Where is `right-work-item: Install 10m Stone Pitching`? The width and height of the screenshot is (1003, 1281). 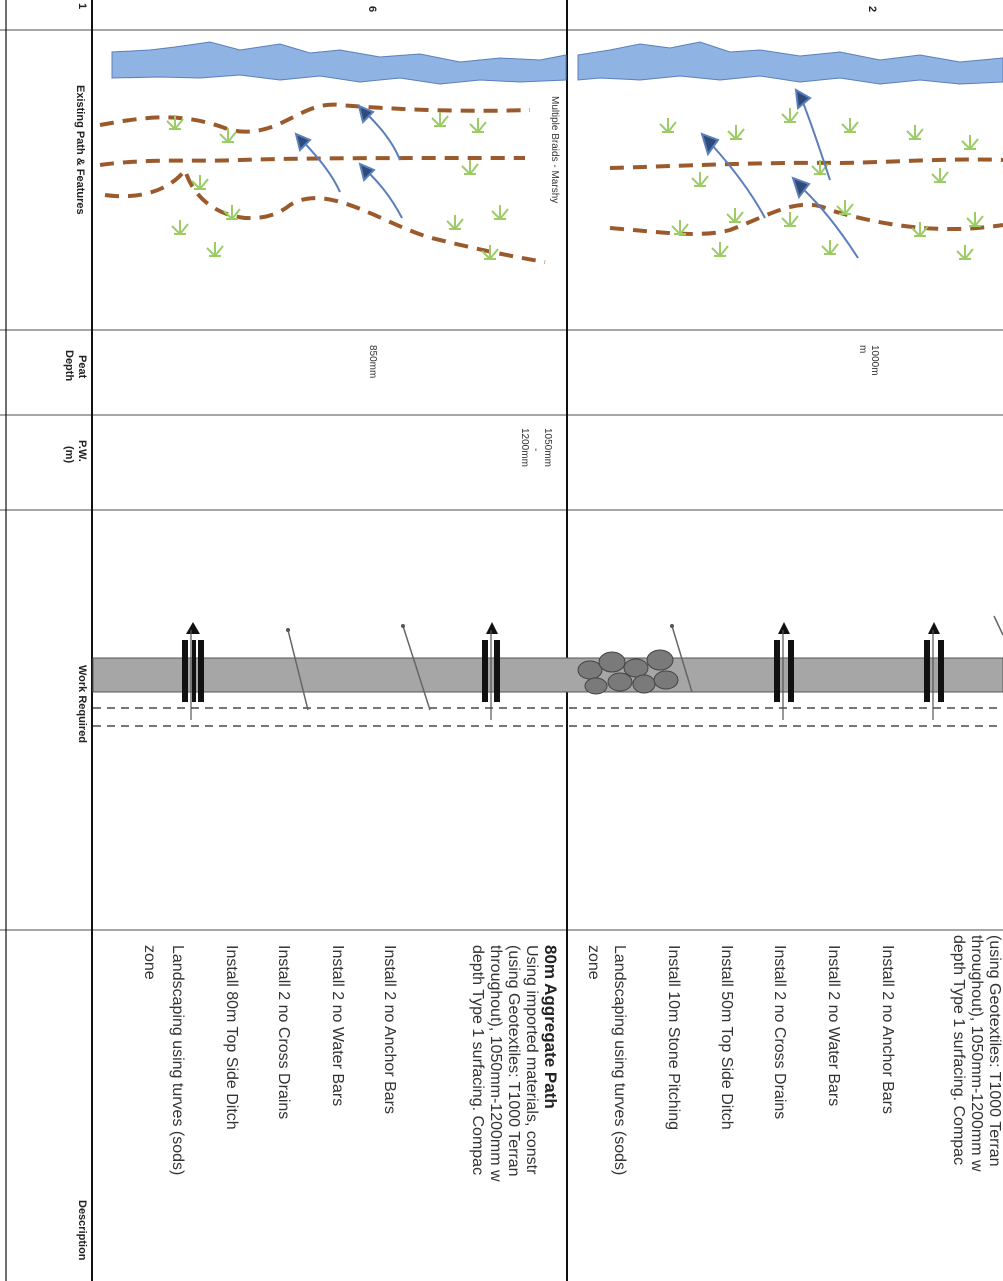 right-work-item: Install 10m Stone Pitching is located at coordinates (673, 1037).